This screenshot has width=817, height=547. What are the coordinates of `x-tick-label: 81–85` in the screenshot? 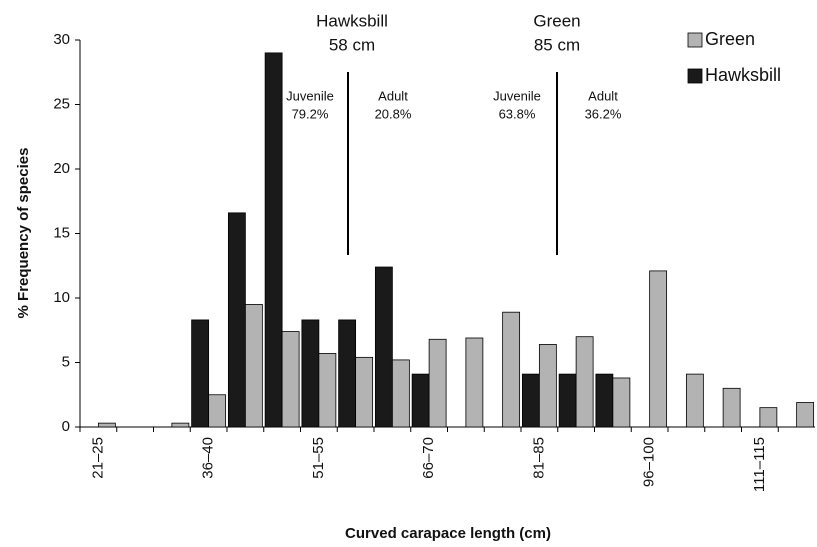 It's located at (538, 458).